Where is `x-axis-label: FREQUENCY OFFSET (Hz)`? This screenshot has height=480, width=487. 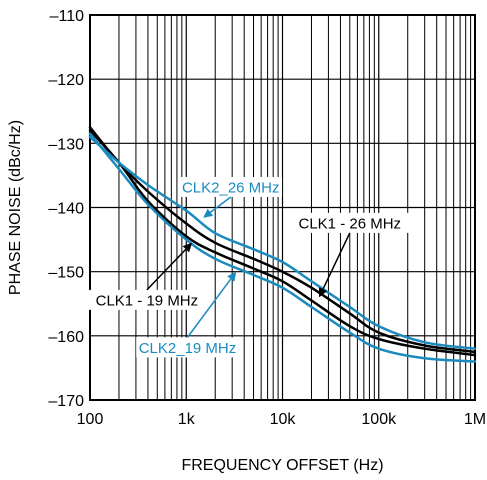
x-axis-label: FREQUENCY OFFSET (Hz) is located at coordinates (282, 465).